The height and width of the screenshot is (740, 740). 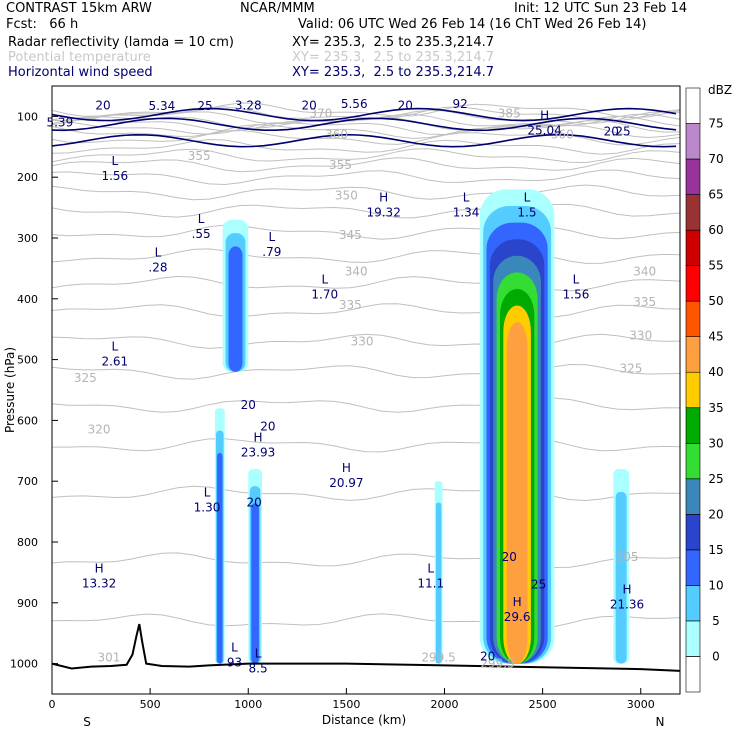 I want to click on field-wind-xy: XY= 235.3, 2.5 to 235.3,214.7, so click(x=393, y=72).